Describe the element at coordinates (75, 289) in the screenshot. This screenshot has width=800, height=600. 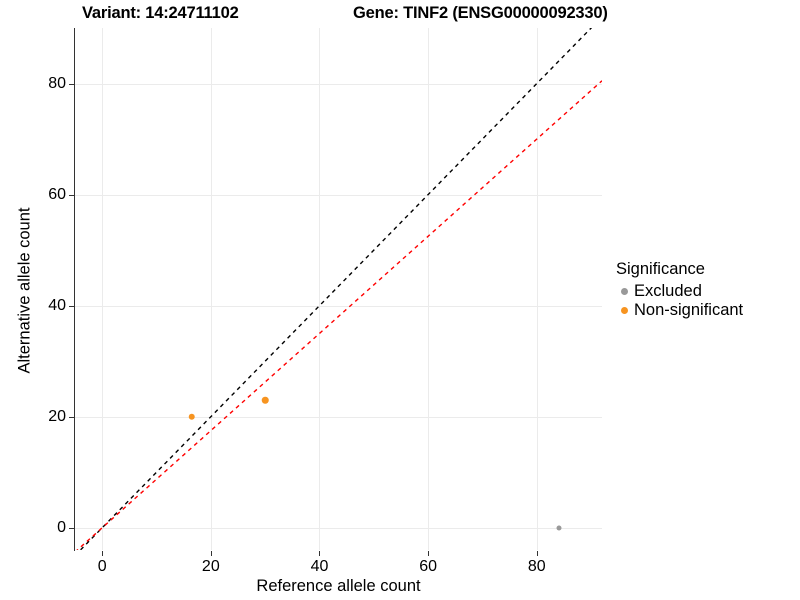
I see `y-axis-line` at that location.